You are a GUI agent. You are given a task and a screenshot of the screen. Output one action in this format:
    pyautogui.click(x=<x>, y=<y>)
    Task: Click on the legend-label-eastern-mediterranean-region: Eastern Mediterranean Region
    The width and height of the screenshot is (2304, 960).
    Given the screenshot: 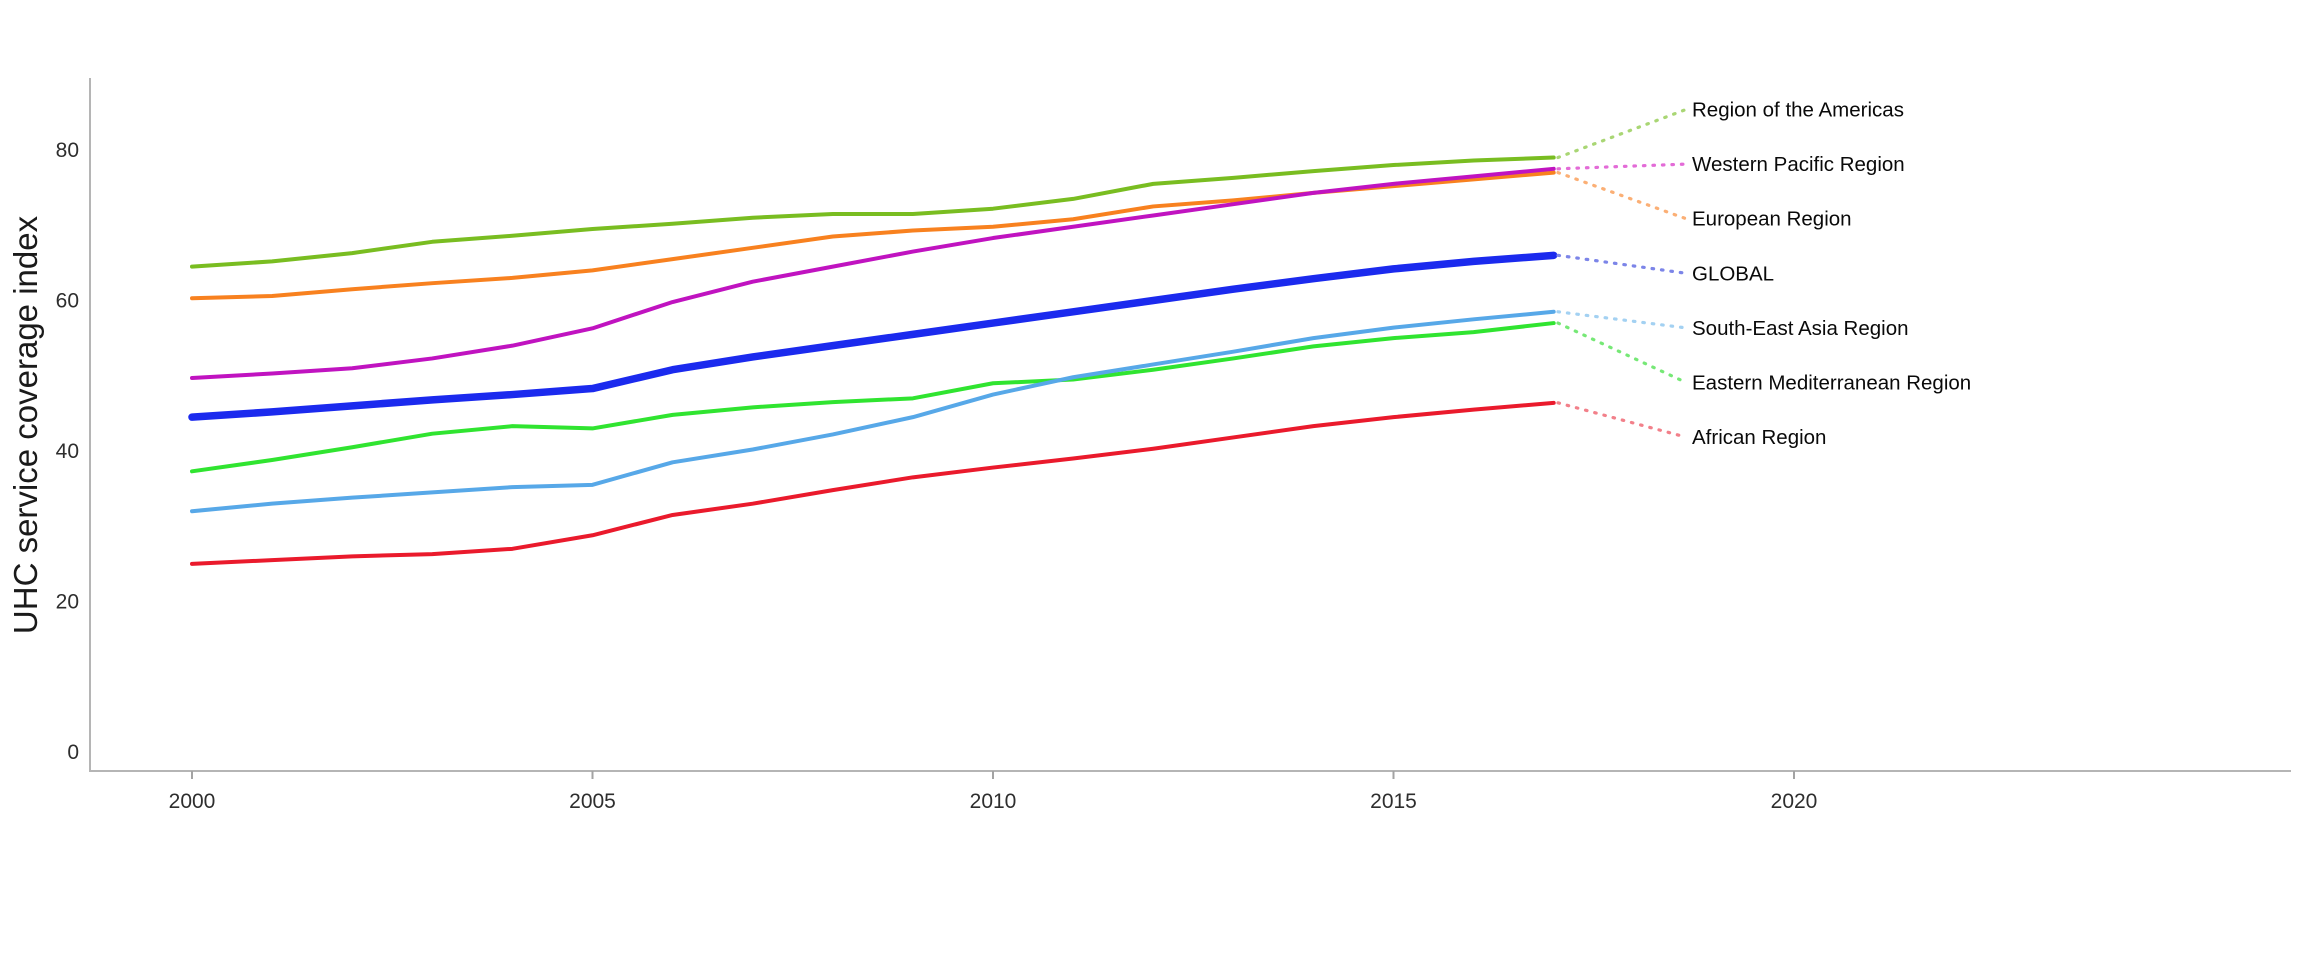 What is the action you would take?
    pyautogui.click(x=1831, y=383)
    